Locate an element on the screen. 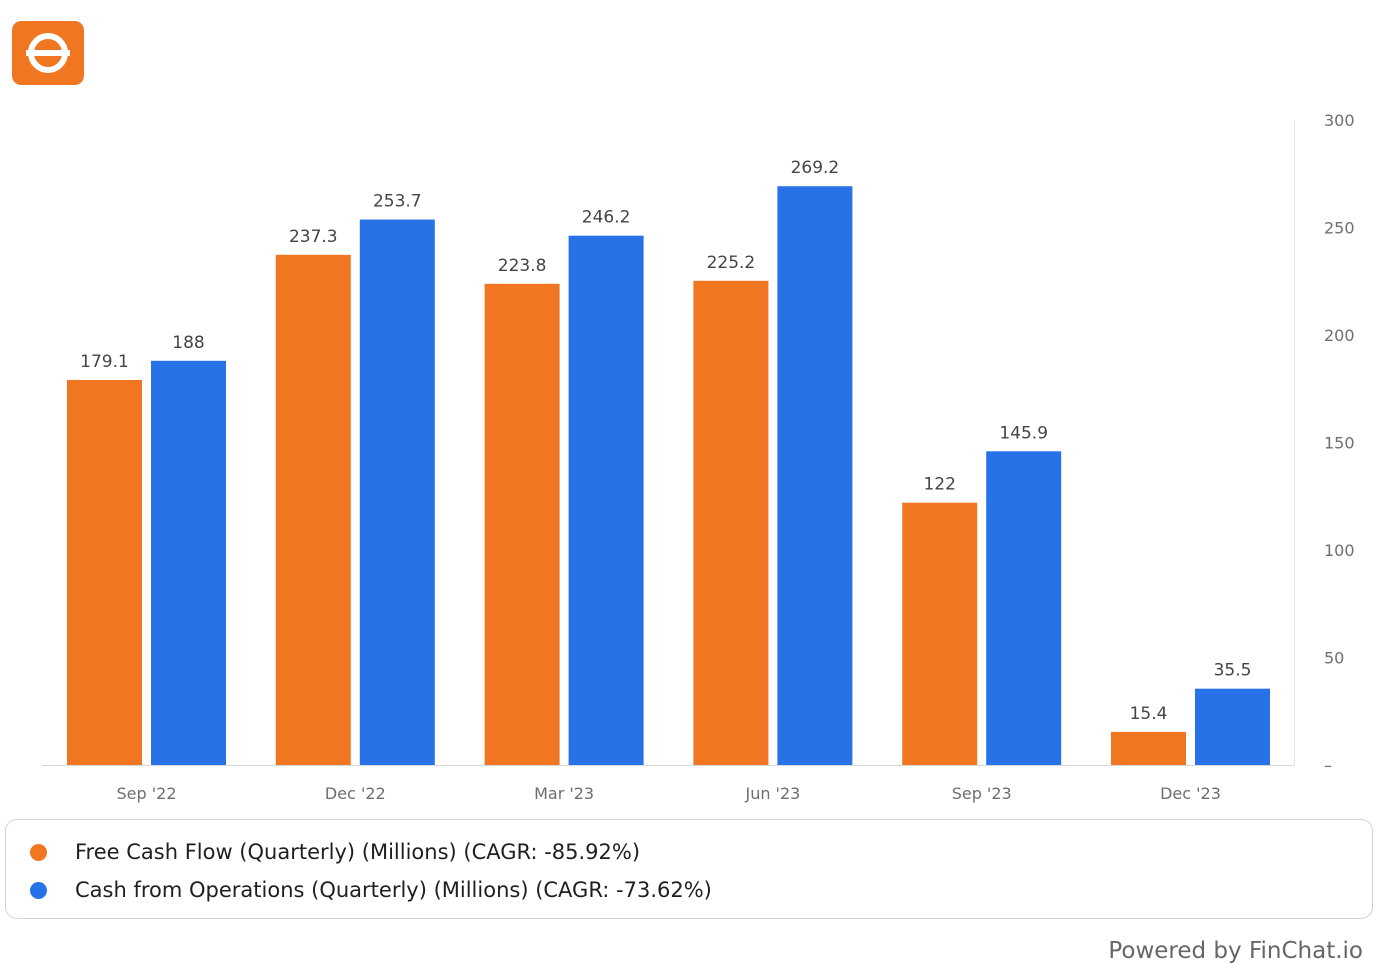  data-label-series0-sep-22: 179.1 is located at coordinates (104, 362).